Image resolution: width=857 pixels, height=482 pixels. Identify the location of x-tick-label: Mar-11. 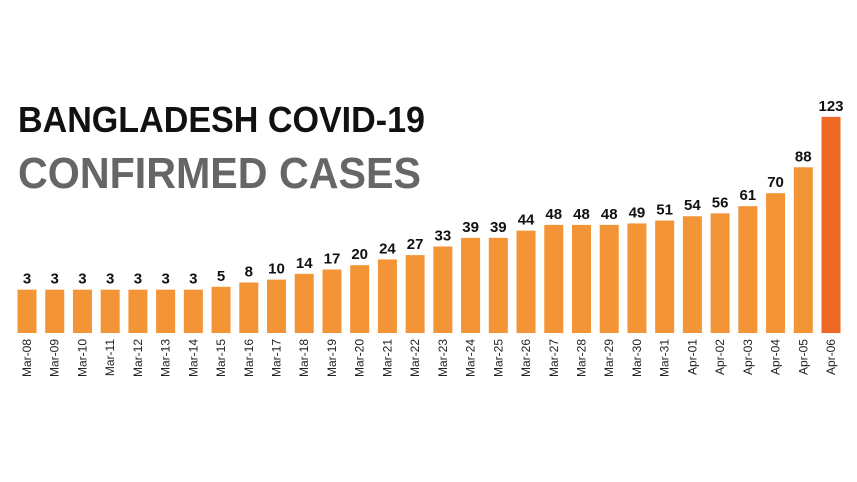
(110, 357).